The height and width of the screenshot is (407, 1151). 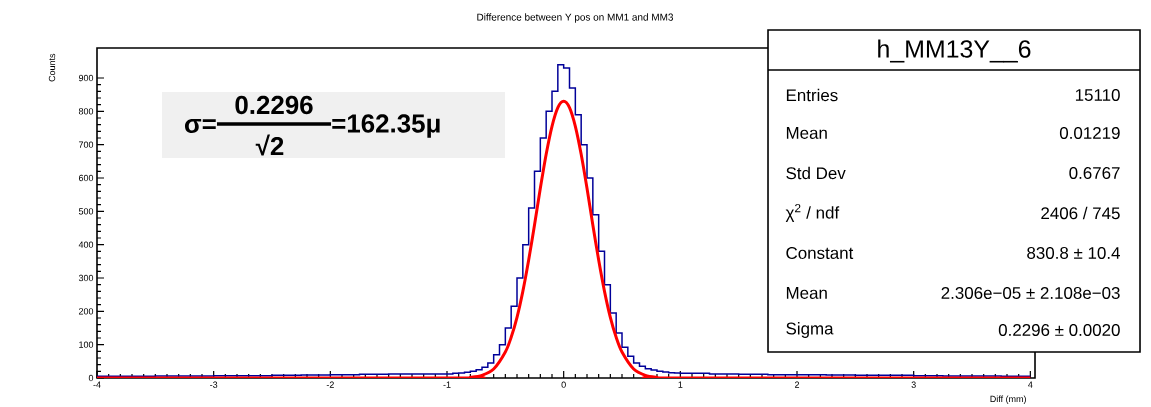 What do you see at coordinates (330, 384) in the screenshot?
I see `x-tick-label: -2` at bounding box center [330, 384].